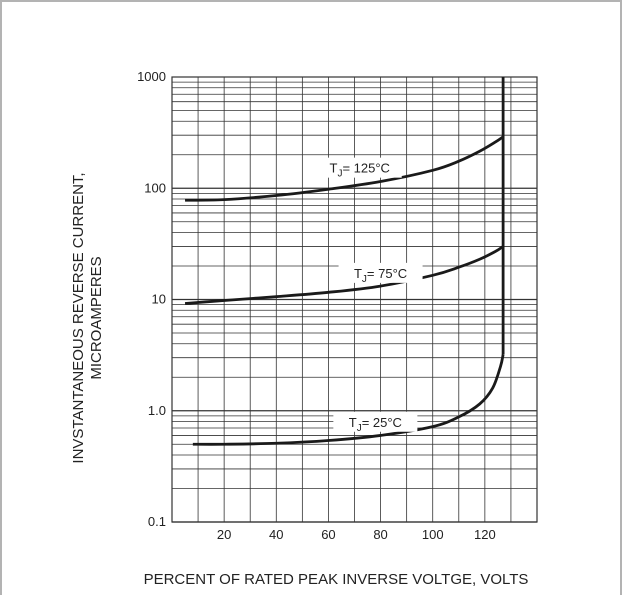 The image size is (622, 595). I want to click on x-tick-label: 80, so click(380, 534).